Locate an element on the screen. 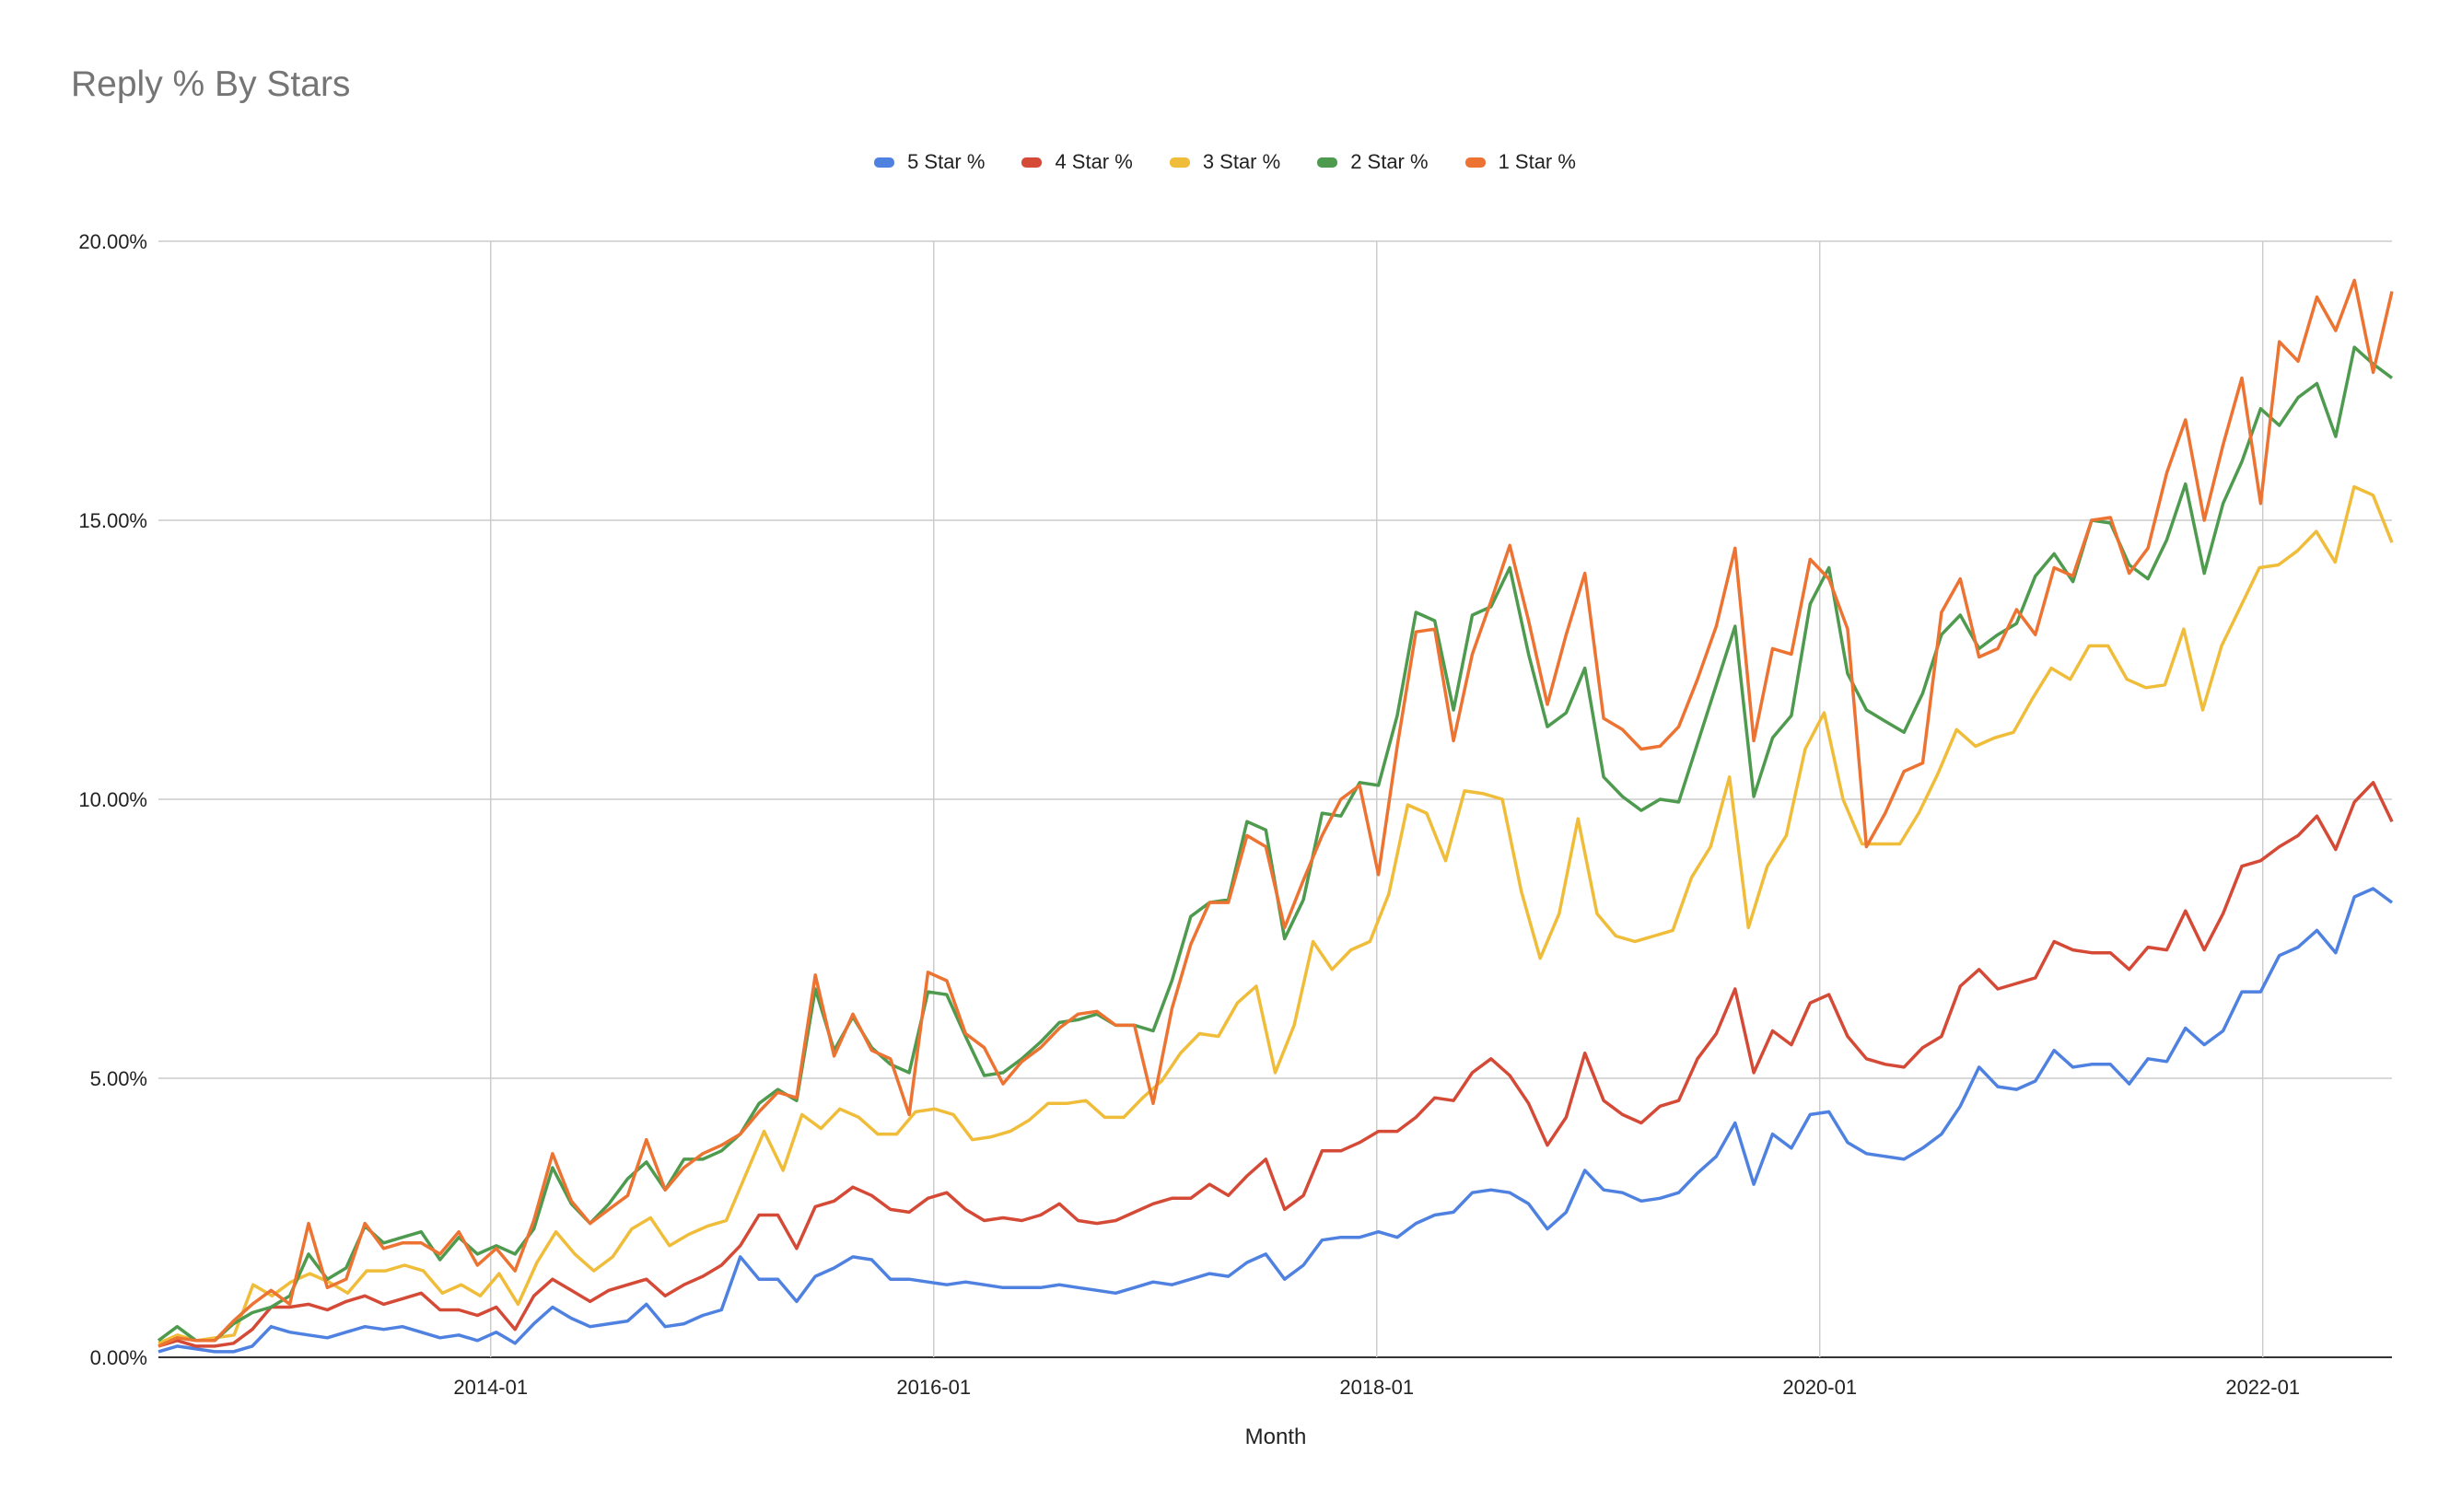 Image resolution: width=2450 pixels, height=1512 pixels. y-tick-label: 5.00% is located at coordinates (118, 1079).